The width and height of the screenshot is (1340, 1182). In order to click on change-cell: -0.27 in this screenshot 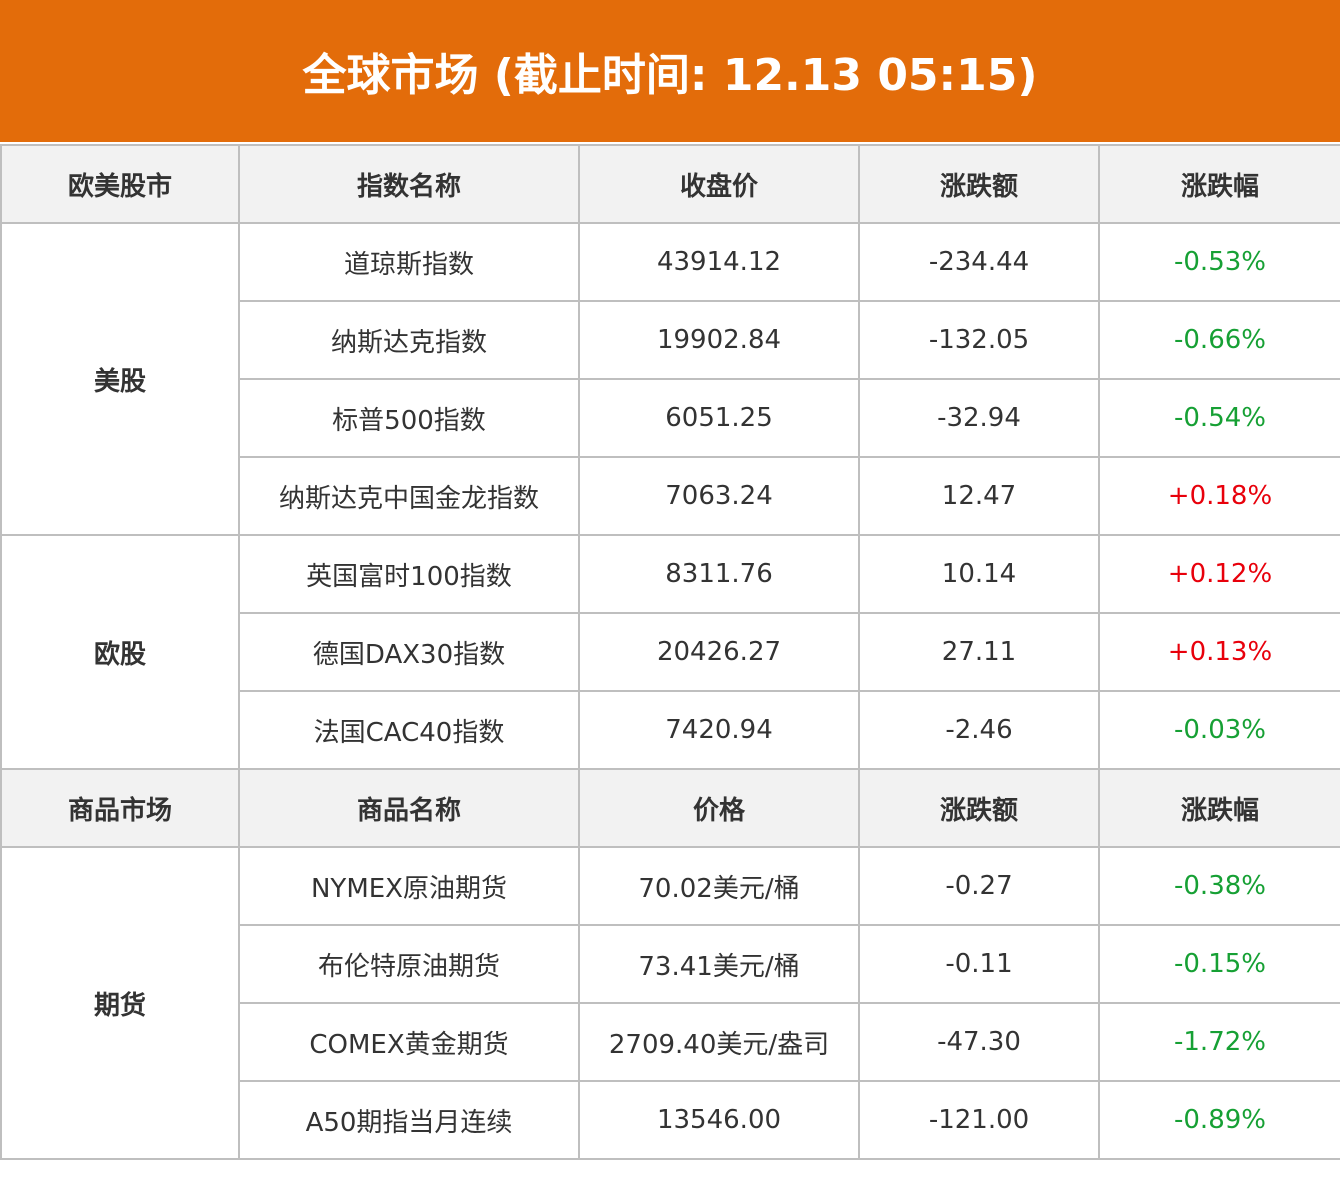, I will do `click(979, 886)`.